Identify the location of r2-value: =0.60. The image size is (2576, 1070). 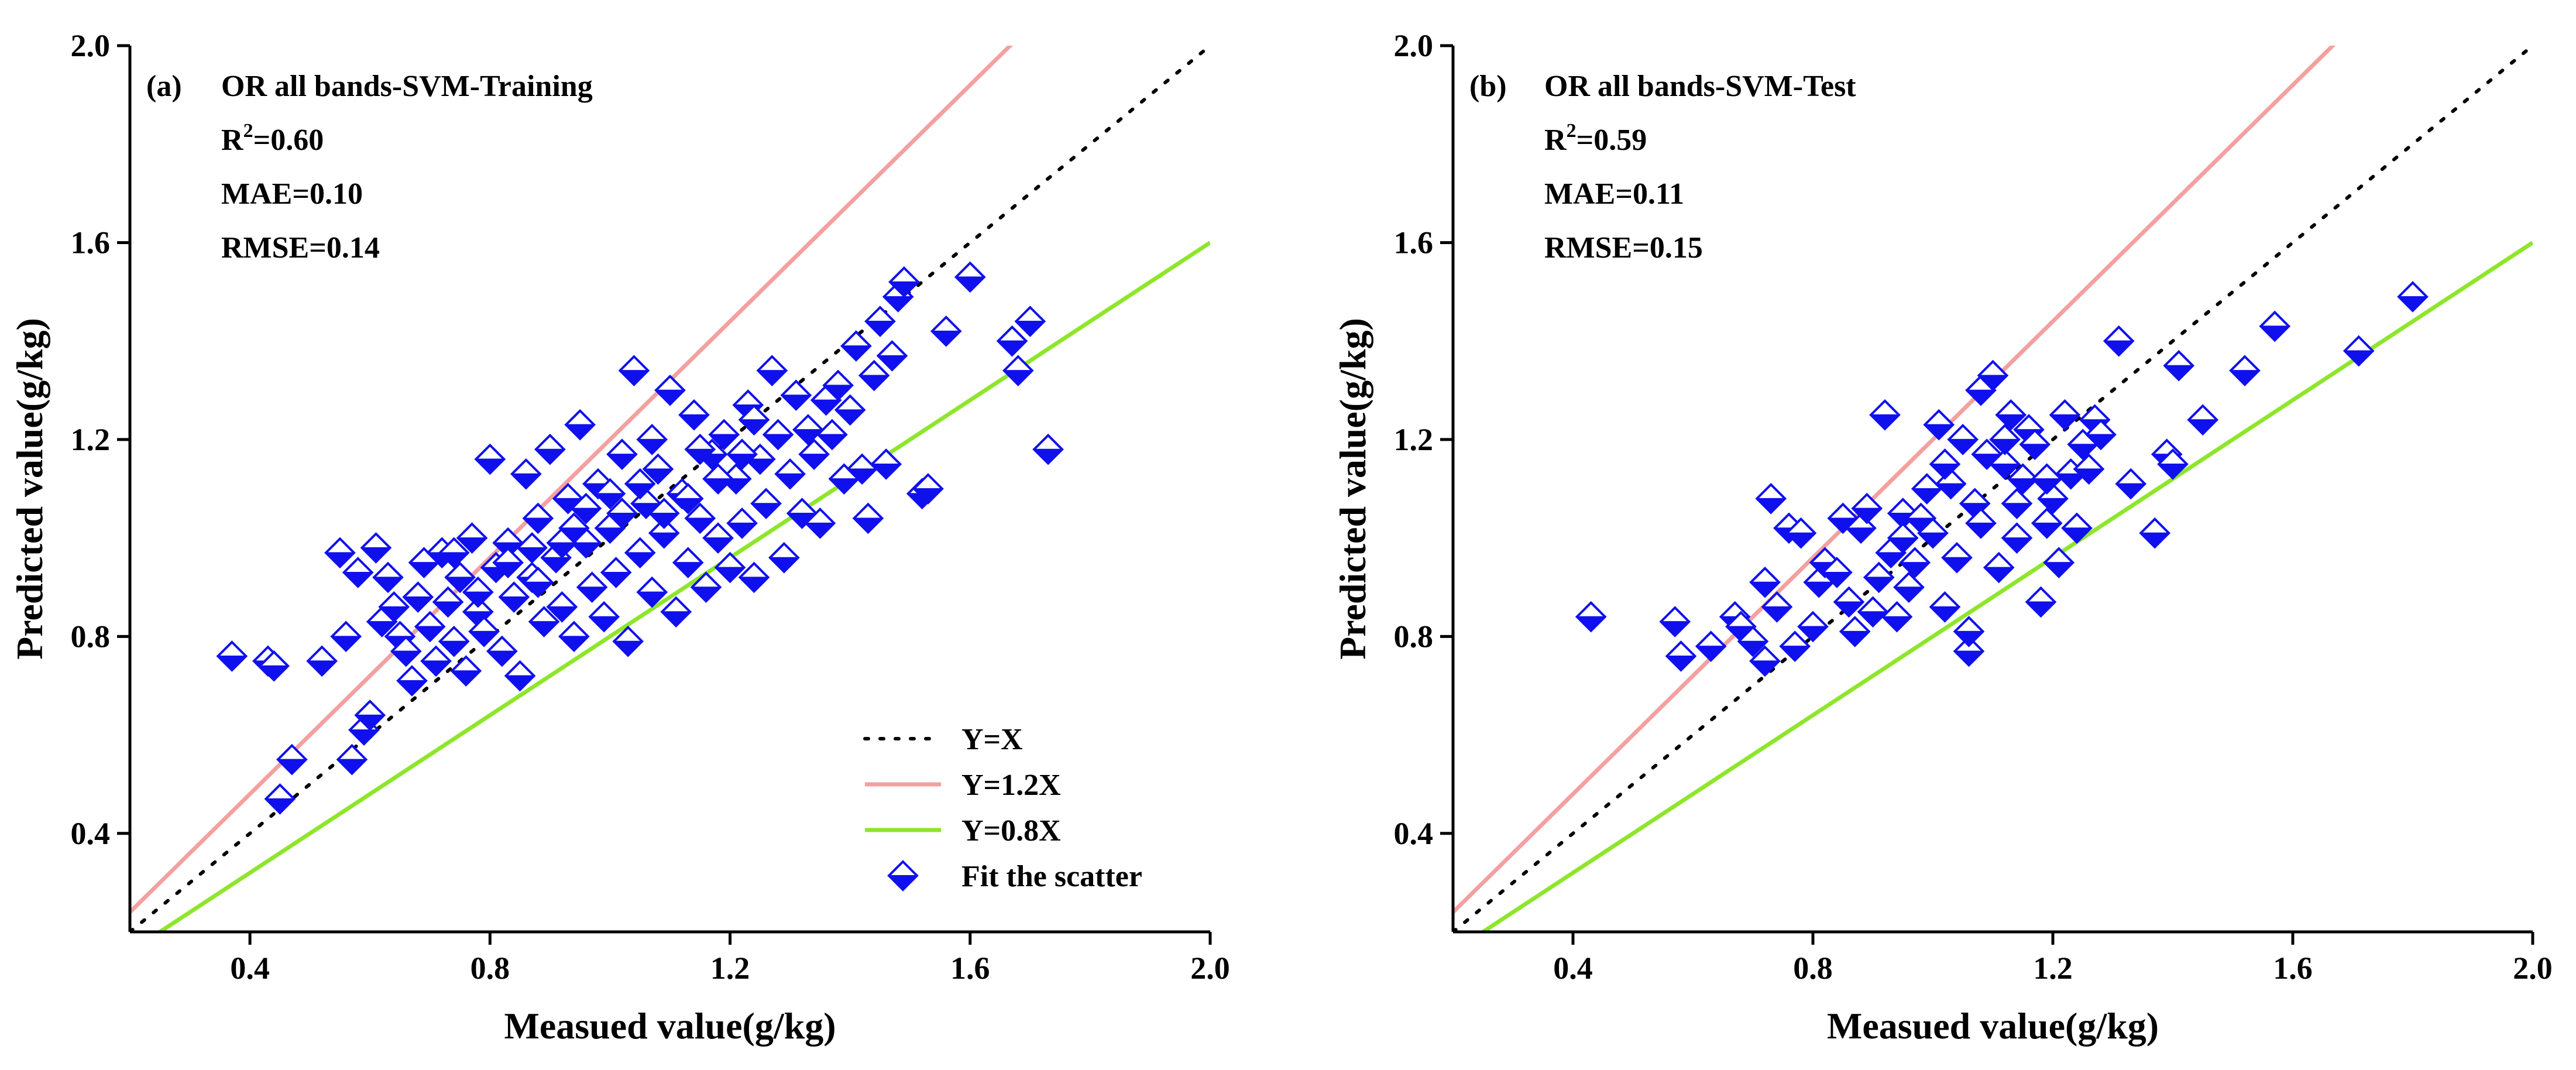
(288, 141).